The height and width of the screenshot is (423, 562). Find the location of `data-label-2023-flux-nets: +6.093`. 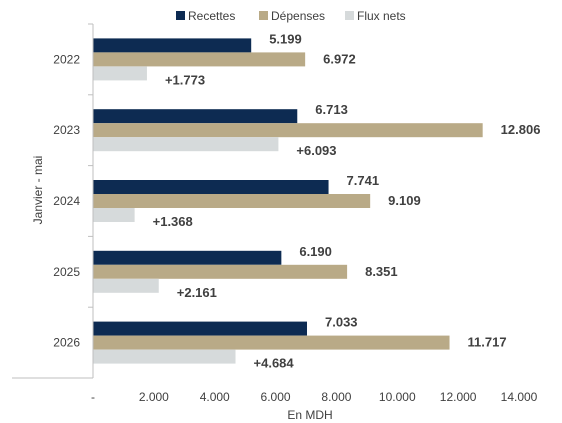

data-label-2023-flux-nets: +6.093 is located at coordinates (316, 150).